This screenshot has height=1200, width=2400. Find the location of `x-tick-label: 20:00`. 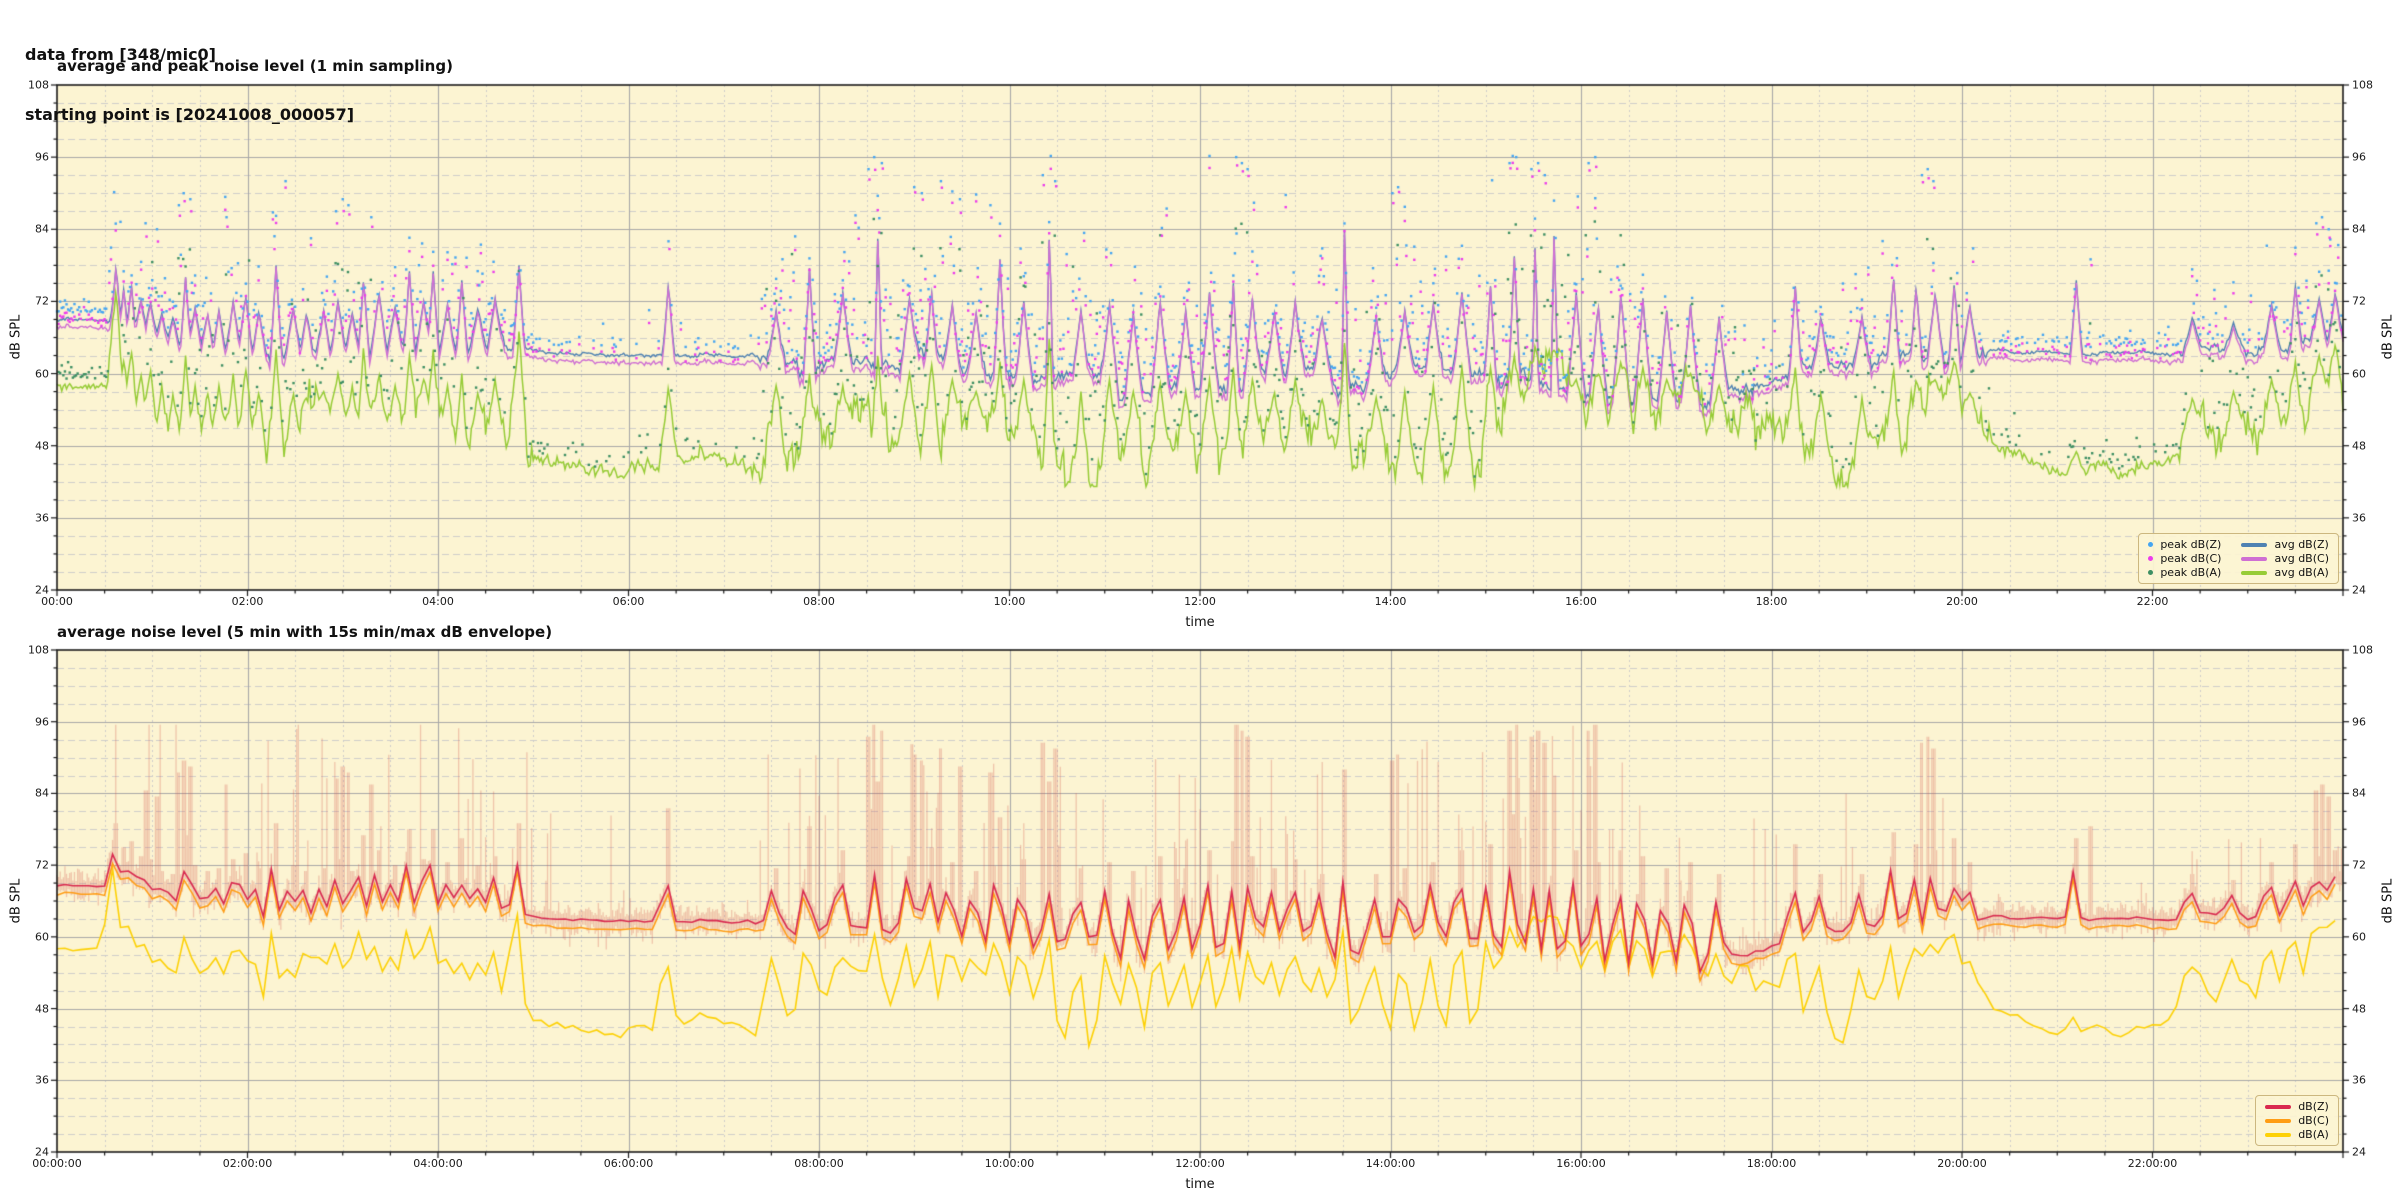

x-tick-label: 20:00 is located at coordinates (1962, 601).